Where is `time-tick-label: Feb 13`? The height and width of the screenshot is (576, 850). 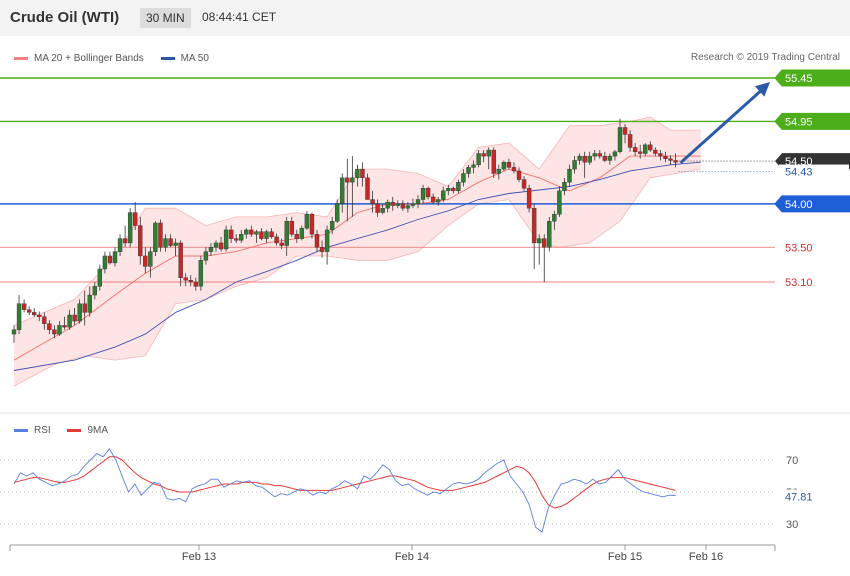
time-tick-label: Feb 13 is located at coordinates (199, 557).